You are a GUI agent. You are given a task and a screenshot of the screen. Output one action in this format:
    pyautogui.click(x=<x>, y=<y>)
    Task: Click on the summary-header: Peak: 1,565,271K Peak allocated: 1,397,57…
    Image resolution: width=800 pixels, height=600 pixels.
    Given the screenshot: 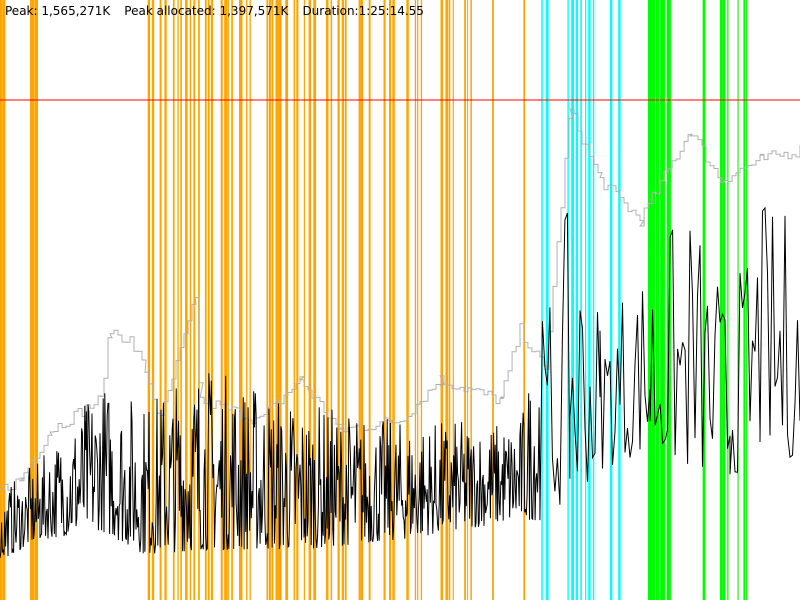 What is the action you would take?
    pyautogui.click(x=221, y=11)
    